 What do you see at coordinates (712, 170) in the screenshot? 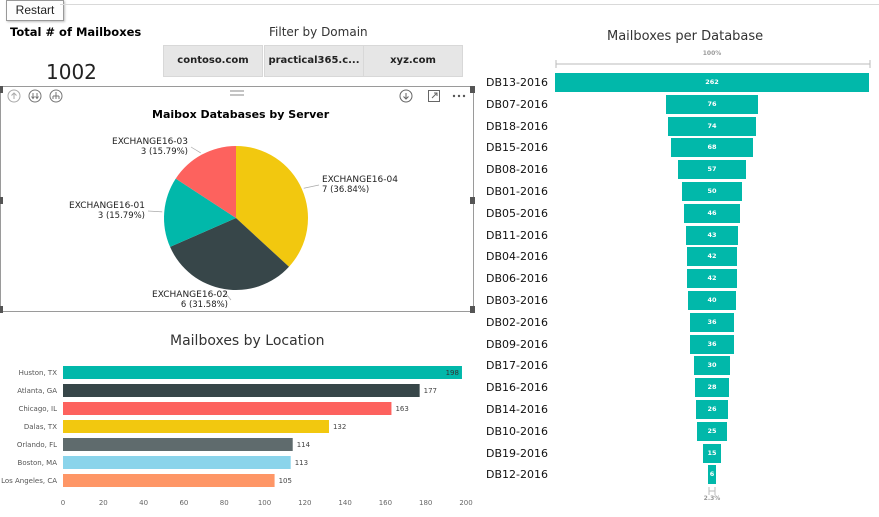
I see `funnel-bar: 57` at bounding box center [712, 170].